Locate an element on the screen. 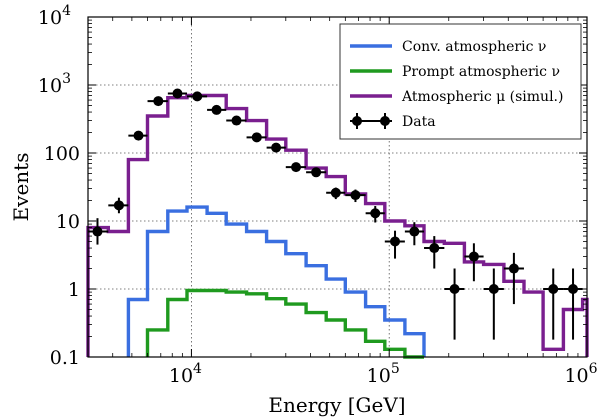 The height and width of the screenshot is (417, 613). y-tick-label-exponent: 4 is located at coordinates (66, 11).